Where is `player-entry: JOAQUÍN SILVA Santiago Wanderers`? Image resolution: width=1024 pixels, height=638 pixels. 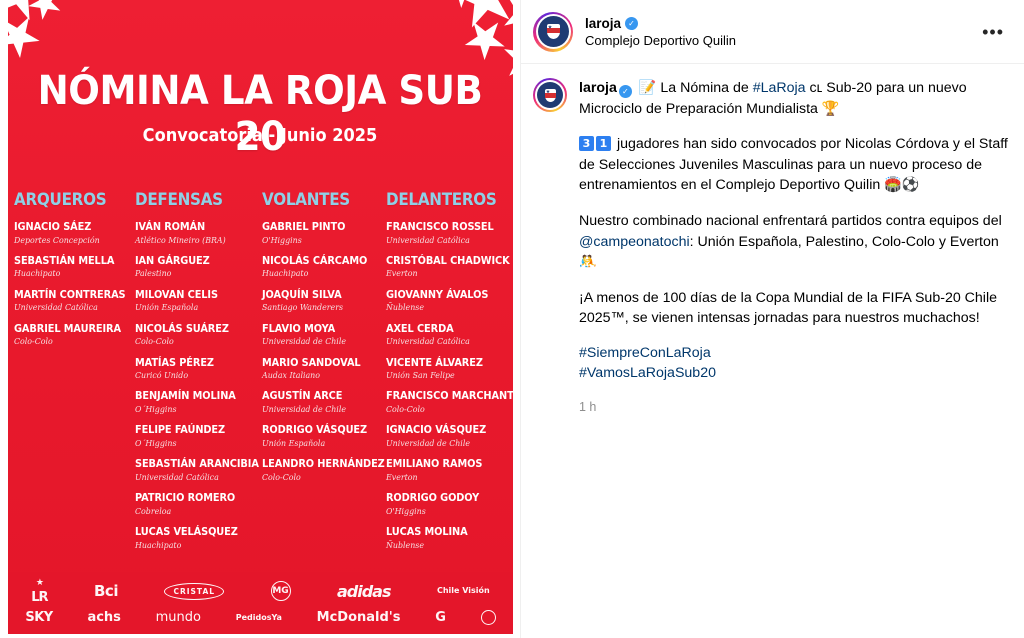 player-entry: JOAQUÍN SILVA Santiago Wanderers is located at coordinates (322, 300).